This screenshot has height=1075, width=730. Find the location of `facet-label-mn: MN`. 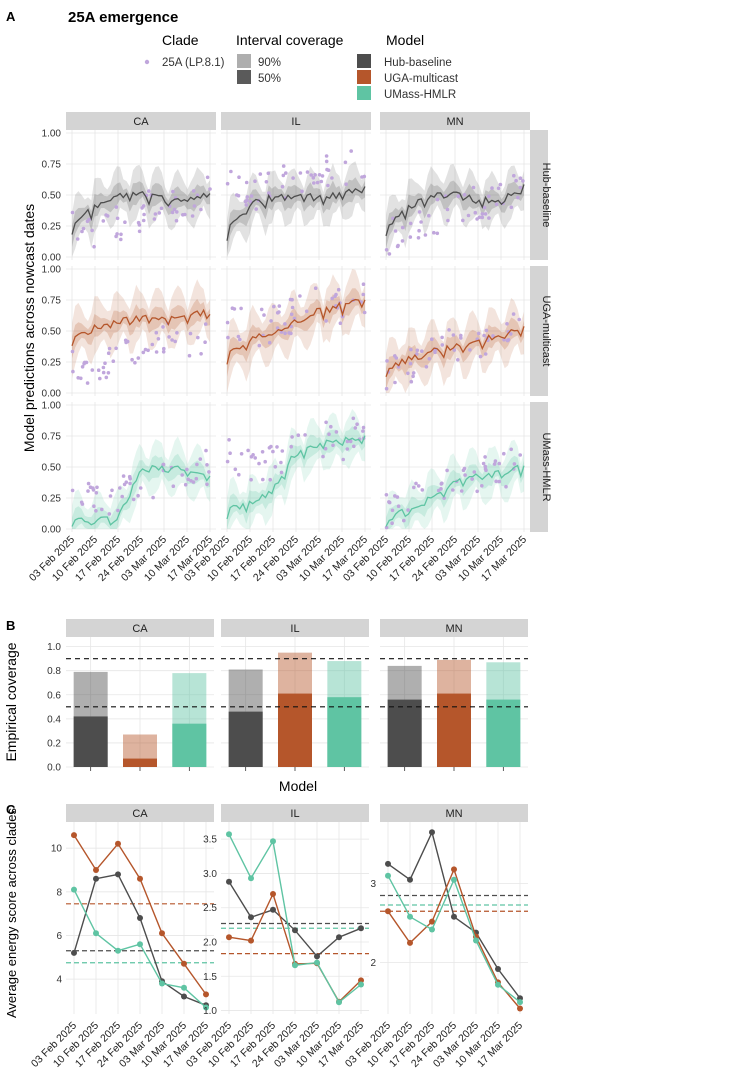

facet-label-mn: MN is located at coordinates (454, 122).